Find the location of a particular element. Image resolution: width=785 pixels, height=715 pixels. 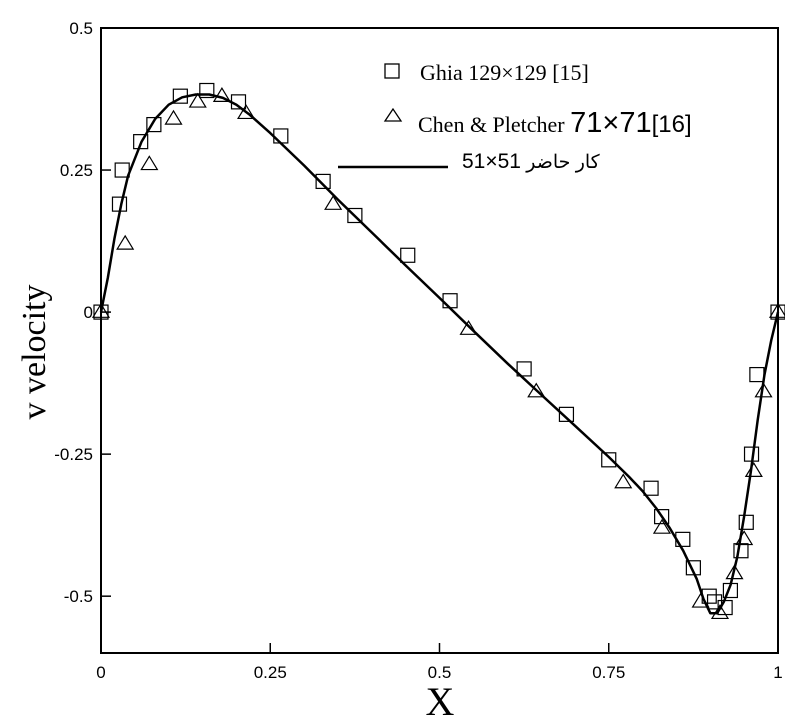

x-tick-label: 0.25 is located at coordinates (270, 672).